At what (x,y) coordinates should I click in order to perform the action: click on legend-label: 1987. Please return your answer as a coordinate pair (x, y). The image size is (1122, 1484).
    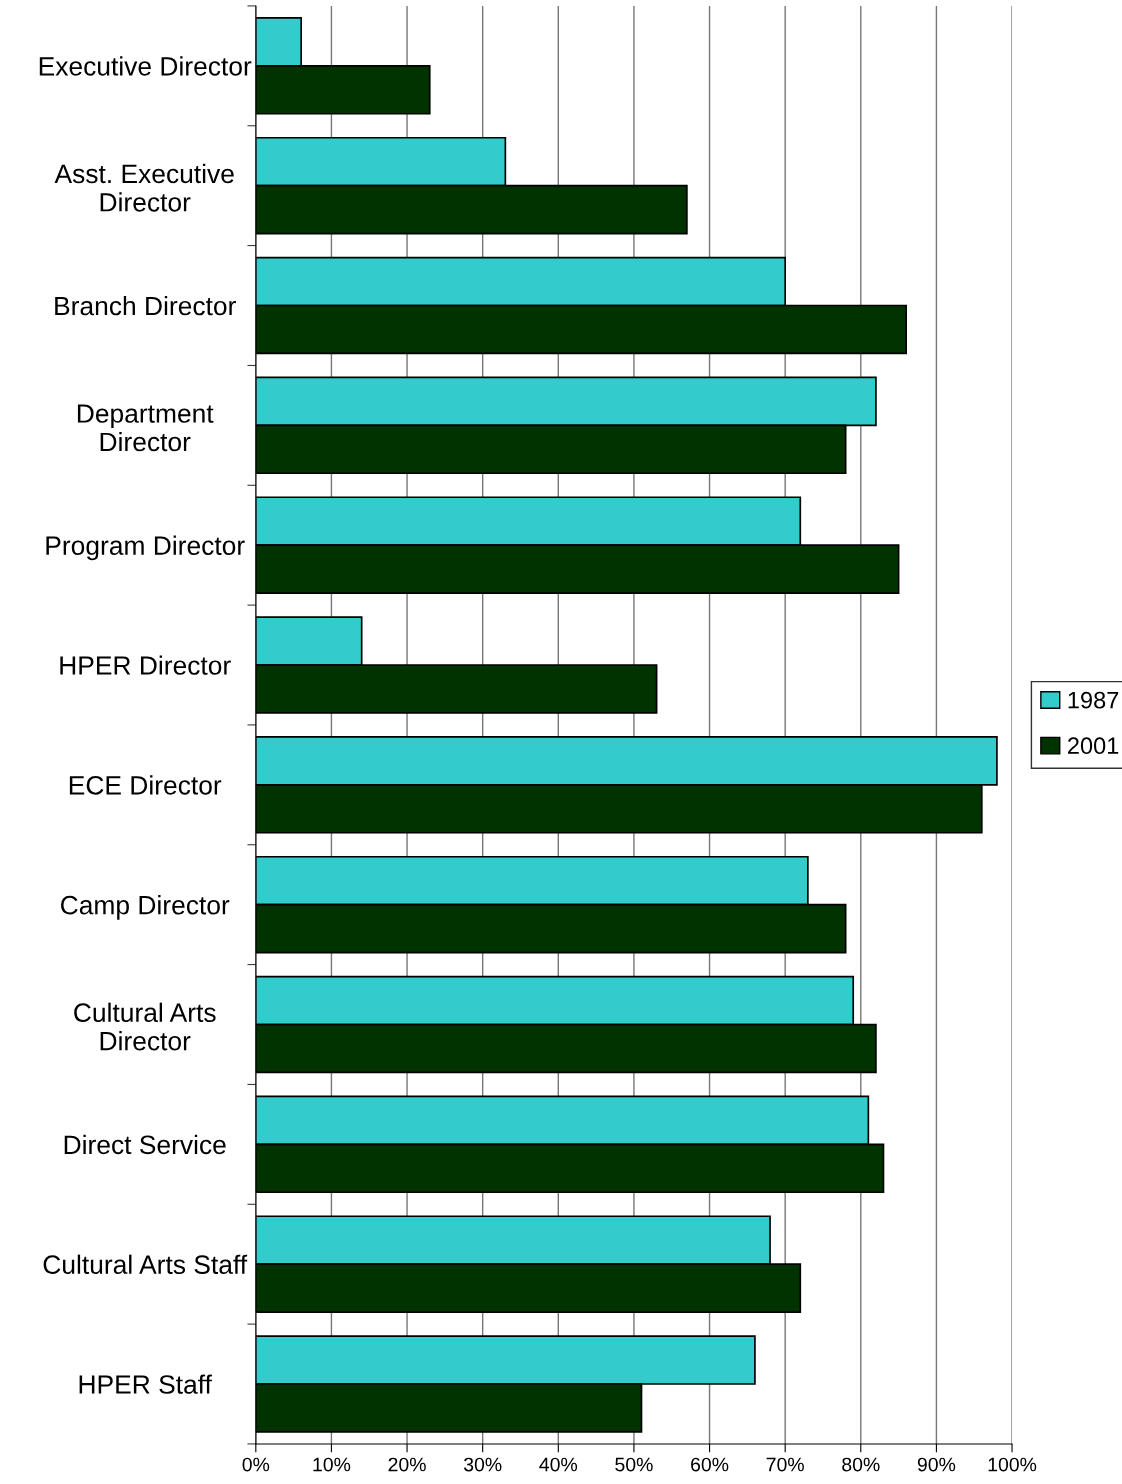
    Looking at the image, I should click on (1093, 700).